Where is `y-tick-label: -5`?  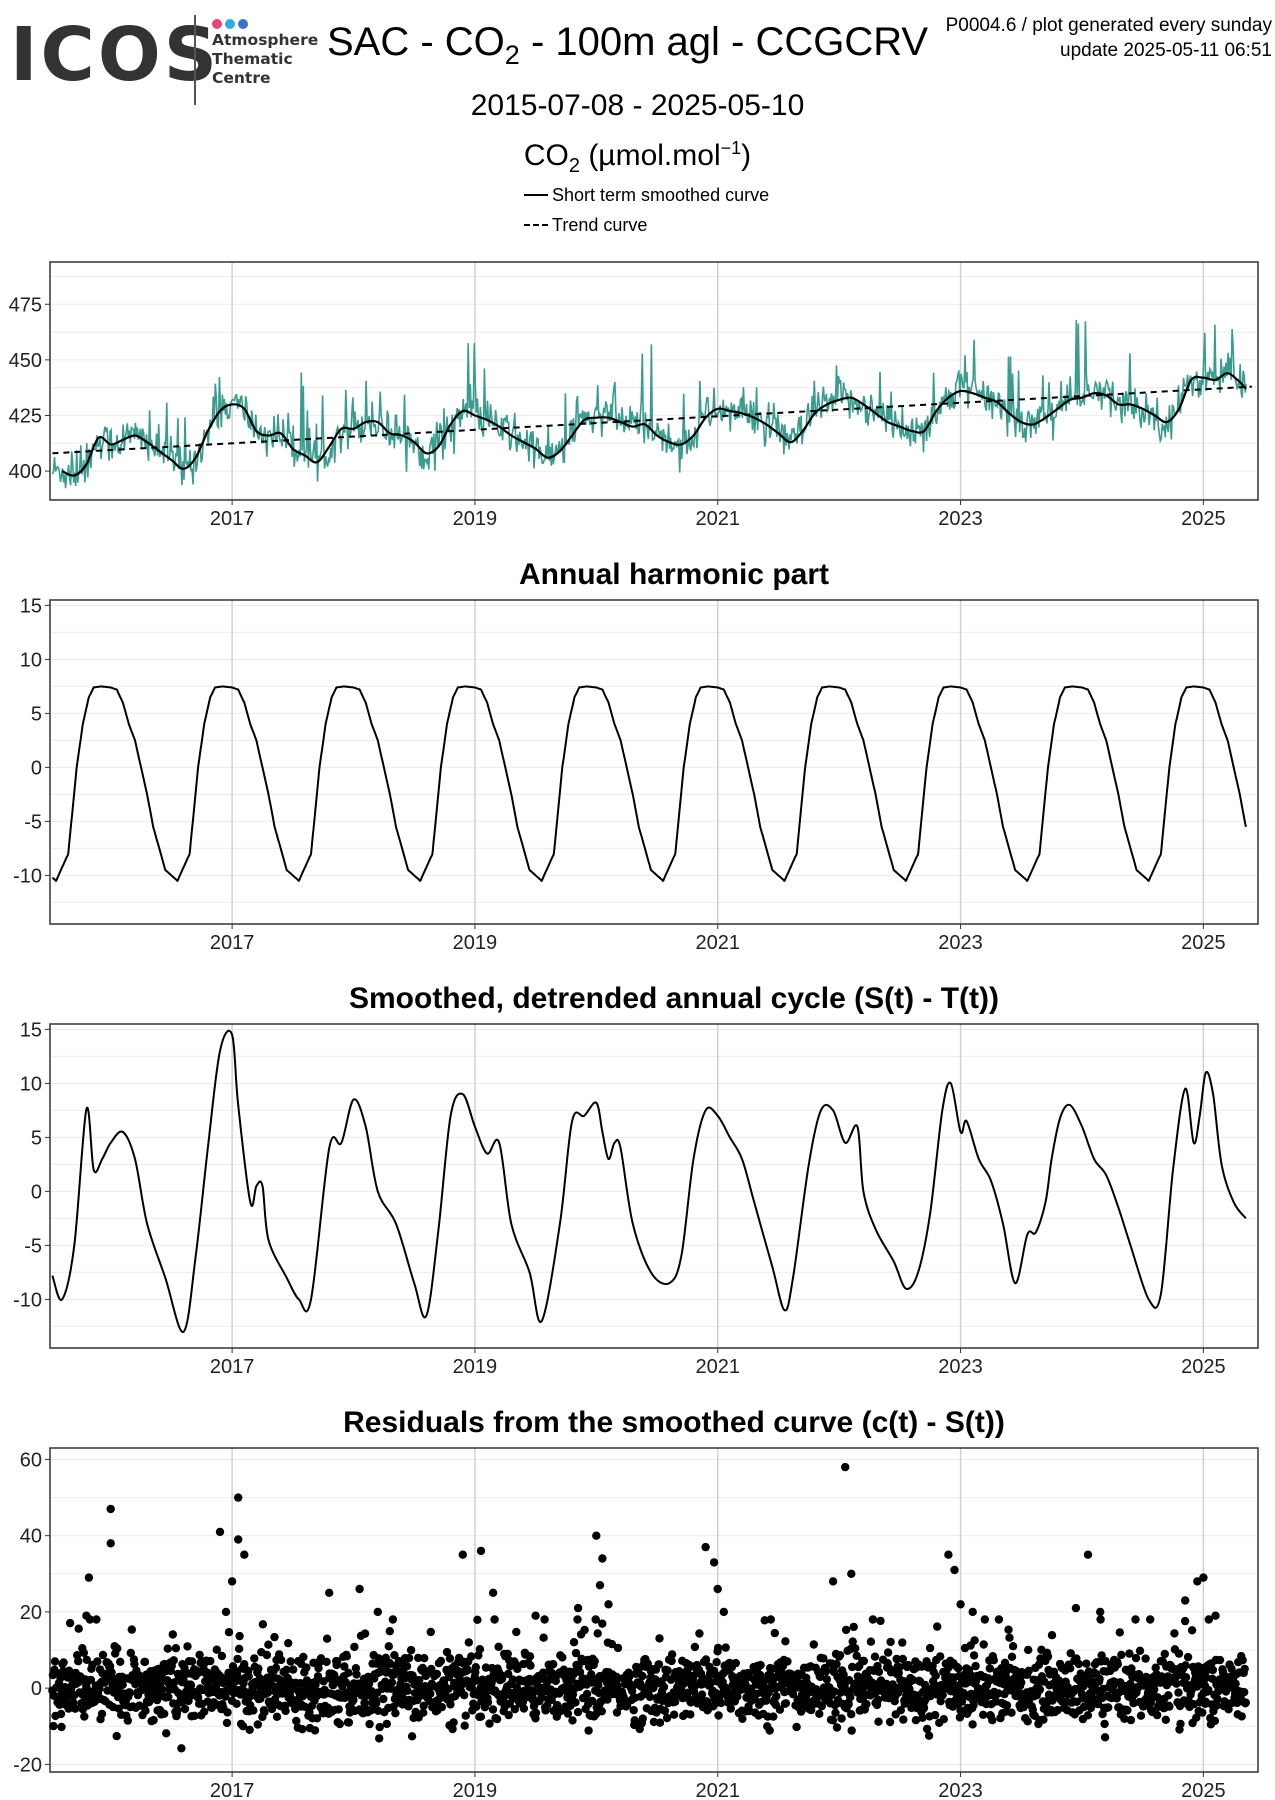 y-tick-label: -5 is located at coordinates (33, 1246).